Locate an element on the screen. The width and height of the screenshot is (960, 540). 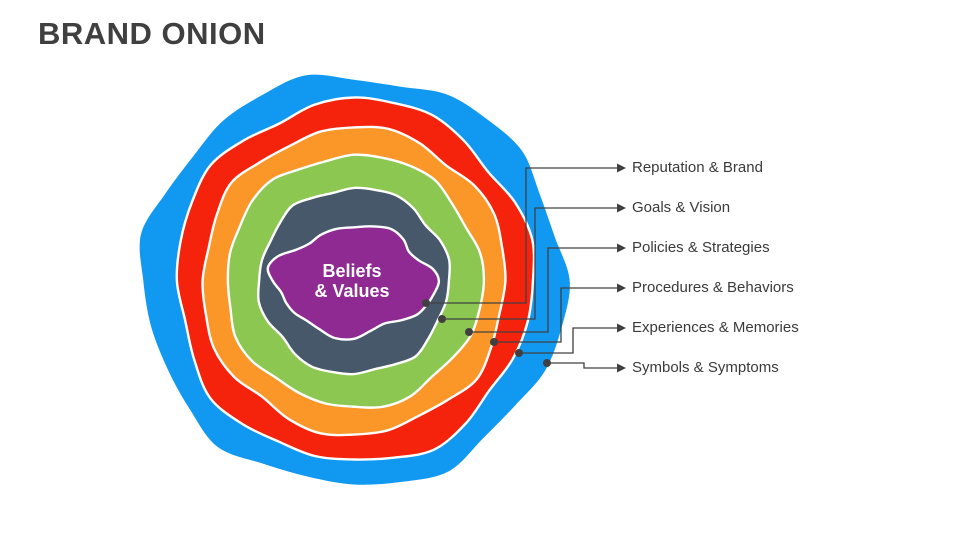
label-procedures-and-behaviors: Procedures & Behaviors is located at coordinates (713, 287).